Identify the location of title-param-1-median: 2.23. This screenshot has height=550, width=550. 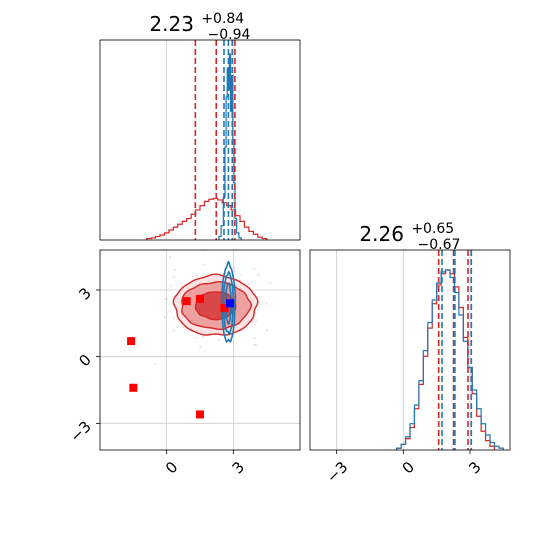
(171, 24).